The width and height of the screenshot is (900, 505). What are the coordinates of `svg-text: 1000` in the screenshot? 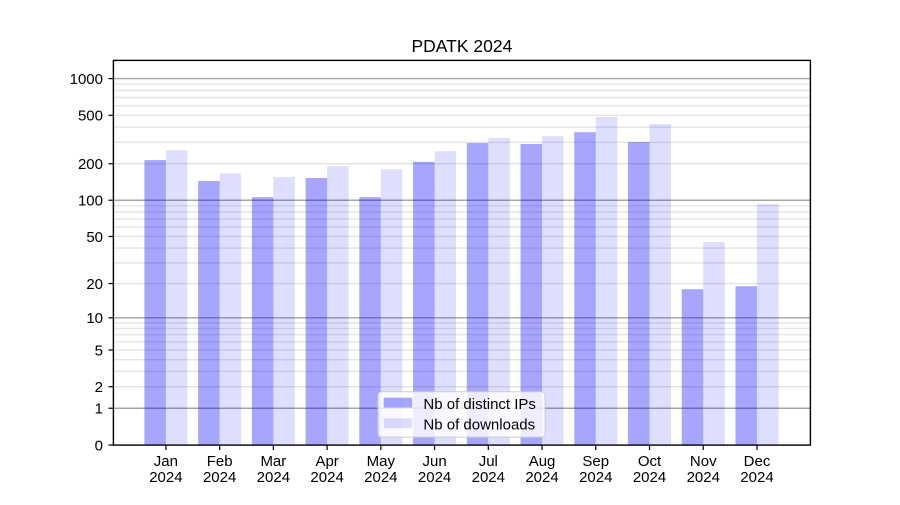 It's located at (86, 79).